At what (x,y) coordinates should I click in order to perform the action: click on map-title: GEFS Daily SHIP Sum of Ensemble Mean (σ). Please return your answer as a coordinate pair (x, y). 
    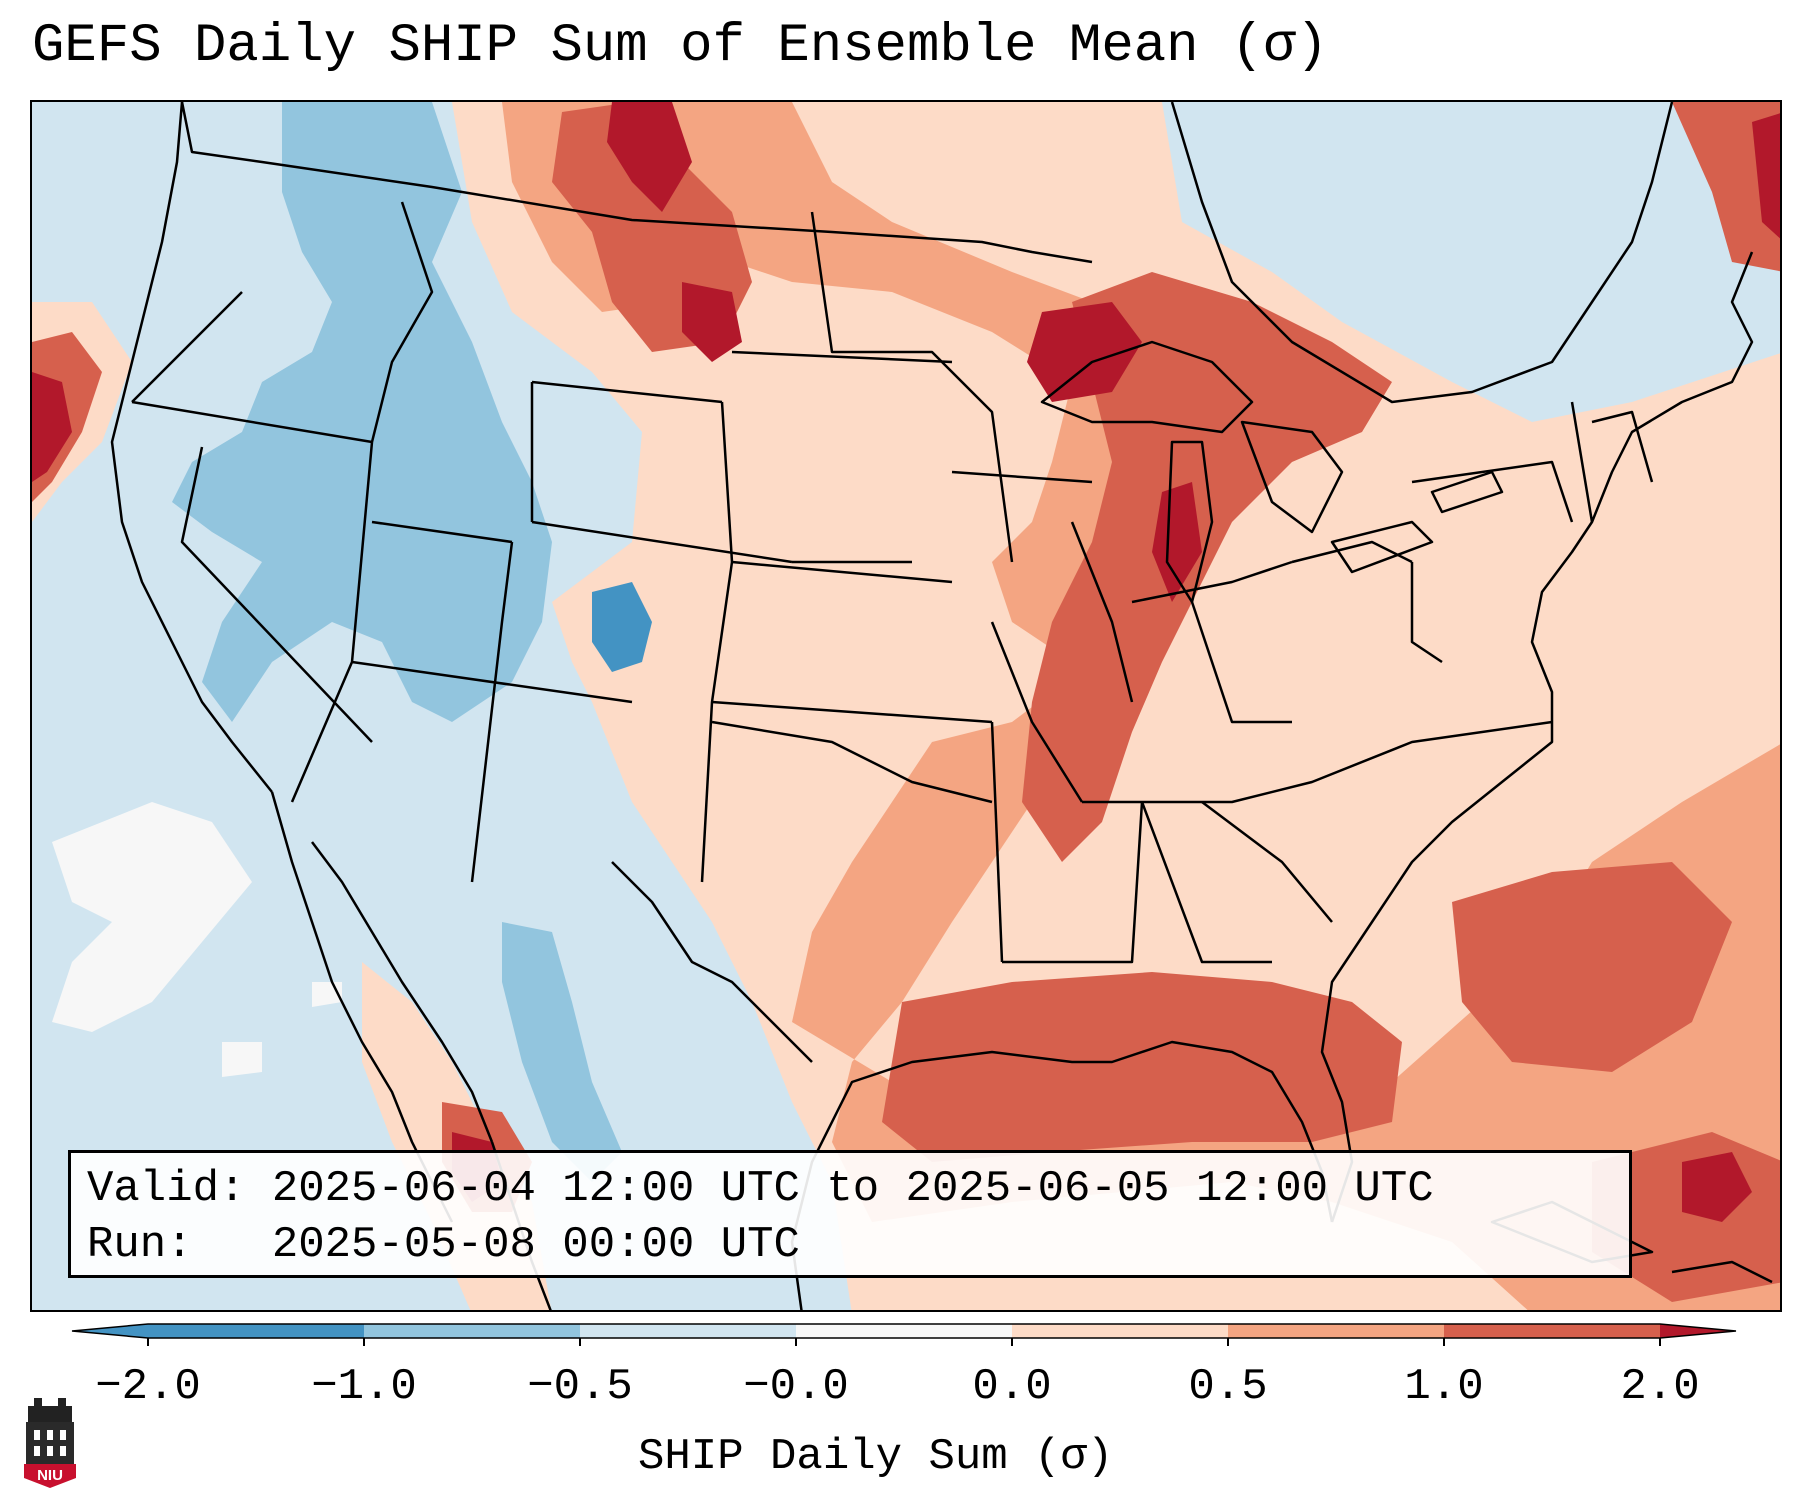
    Looking at the image, I should click on (680, 46).